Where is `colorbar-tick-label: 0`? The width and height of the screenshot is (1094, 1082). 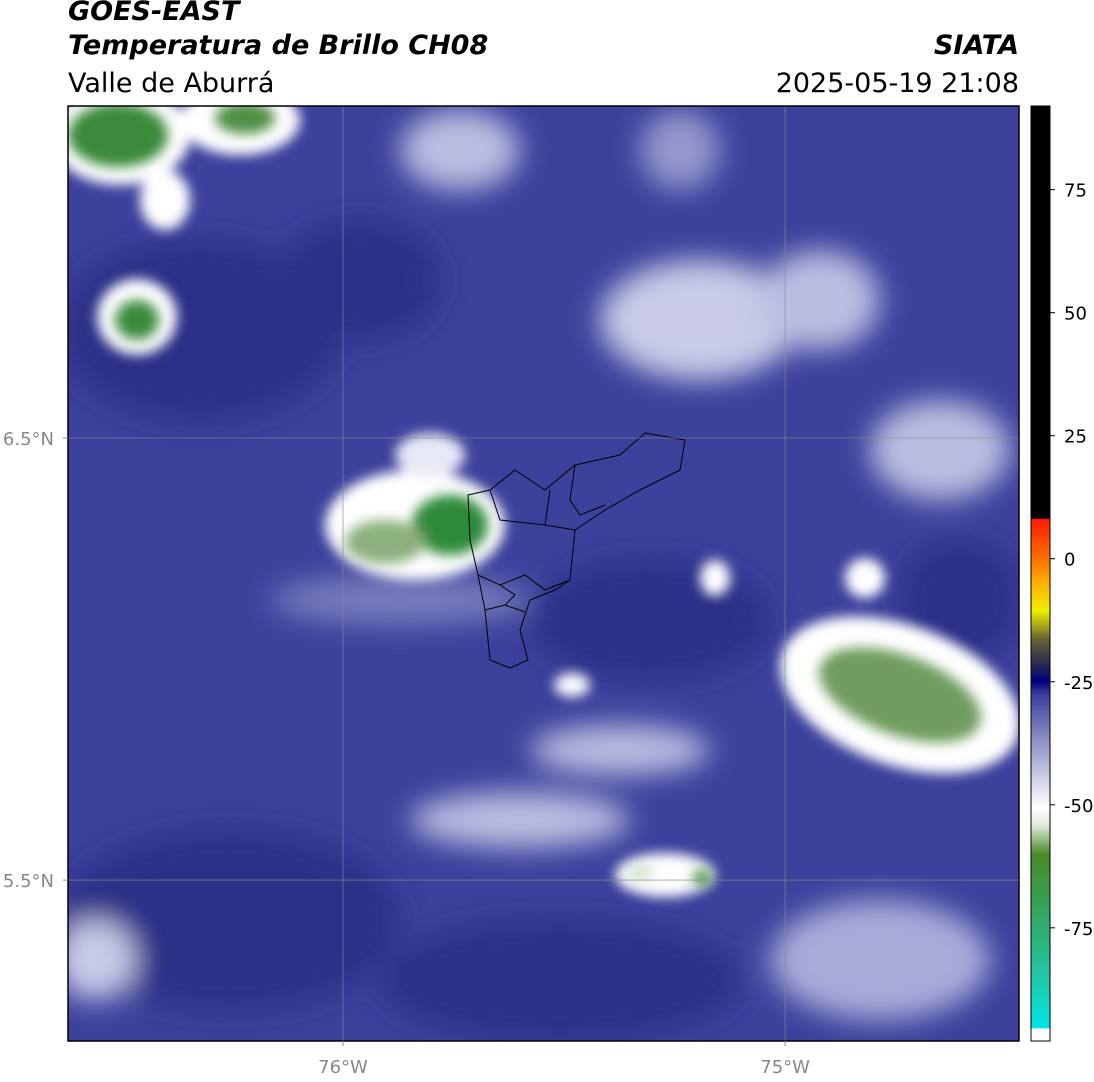 colorbar-tick-label: 0 is located at coordinates (1069, 560).